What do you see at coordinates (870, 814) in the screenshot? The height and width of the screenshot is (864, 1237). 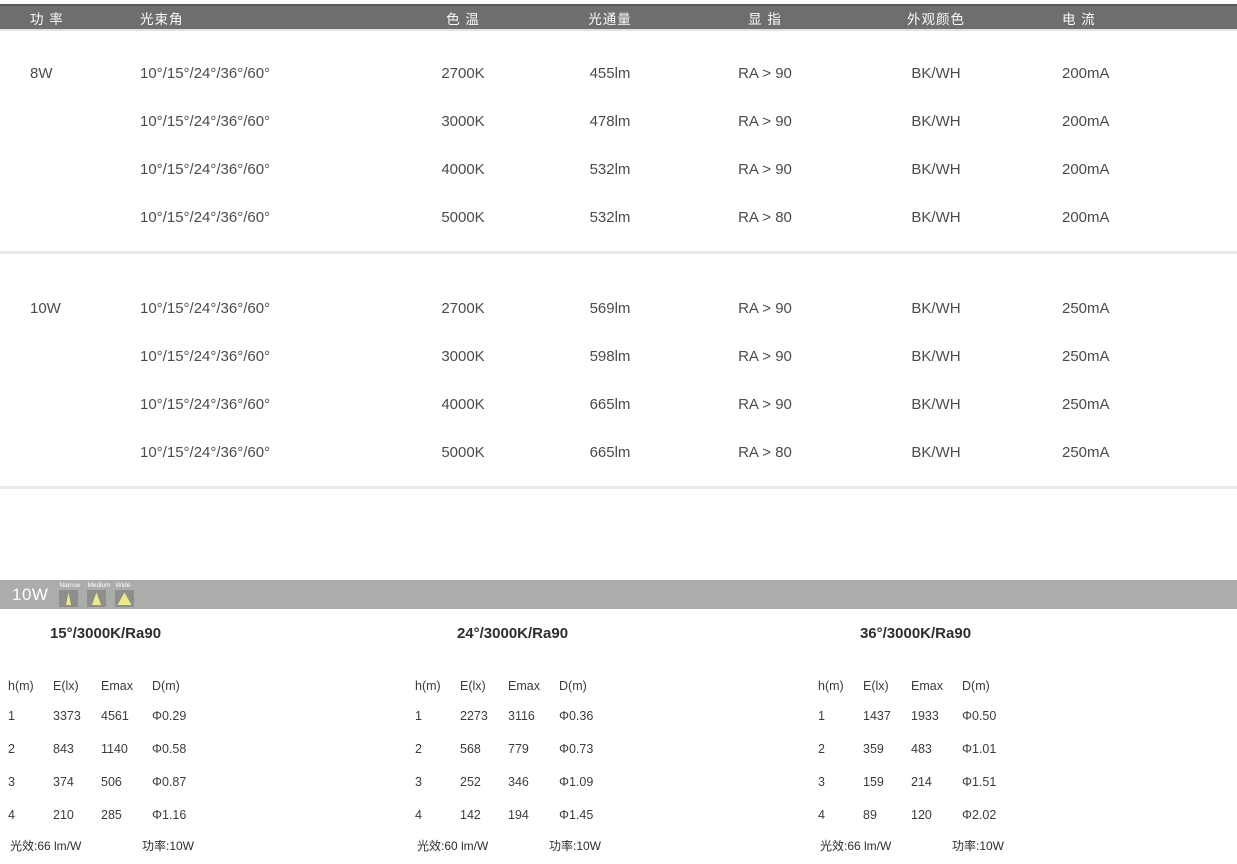 I see `photometry-cell: 89` at bounding box center [870, 814].